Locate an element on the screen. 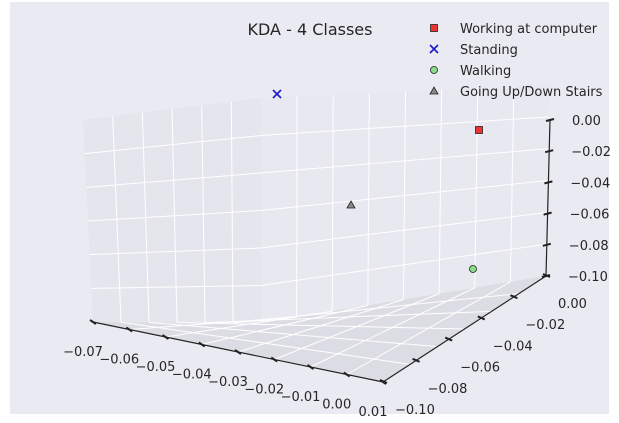 This screenshot has width=619, height=423. y-tick-label: −0.04 is located at coordinates (513, 346).